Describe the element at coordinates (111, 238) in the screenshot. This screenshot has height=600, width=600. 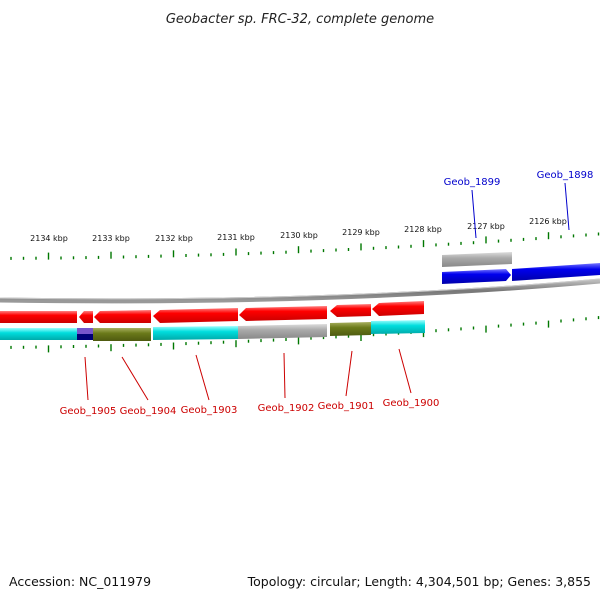
I see `scale-label-2133: 2133 kbp` at that location.